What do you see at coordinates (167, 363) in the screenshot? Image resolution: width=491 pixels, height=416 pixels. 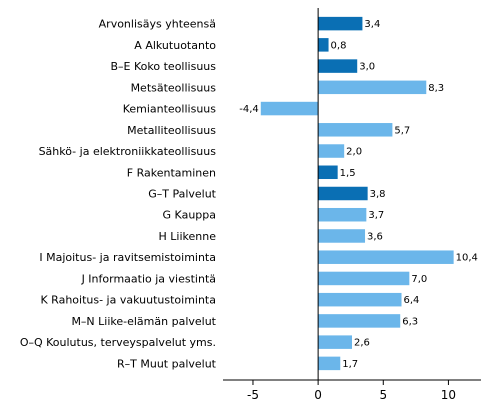 I see `category-label: R–T Muut palvelut` at bounding box center [167, 363].